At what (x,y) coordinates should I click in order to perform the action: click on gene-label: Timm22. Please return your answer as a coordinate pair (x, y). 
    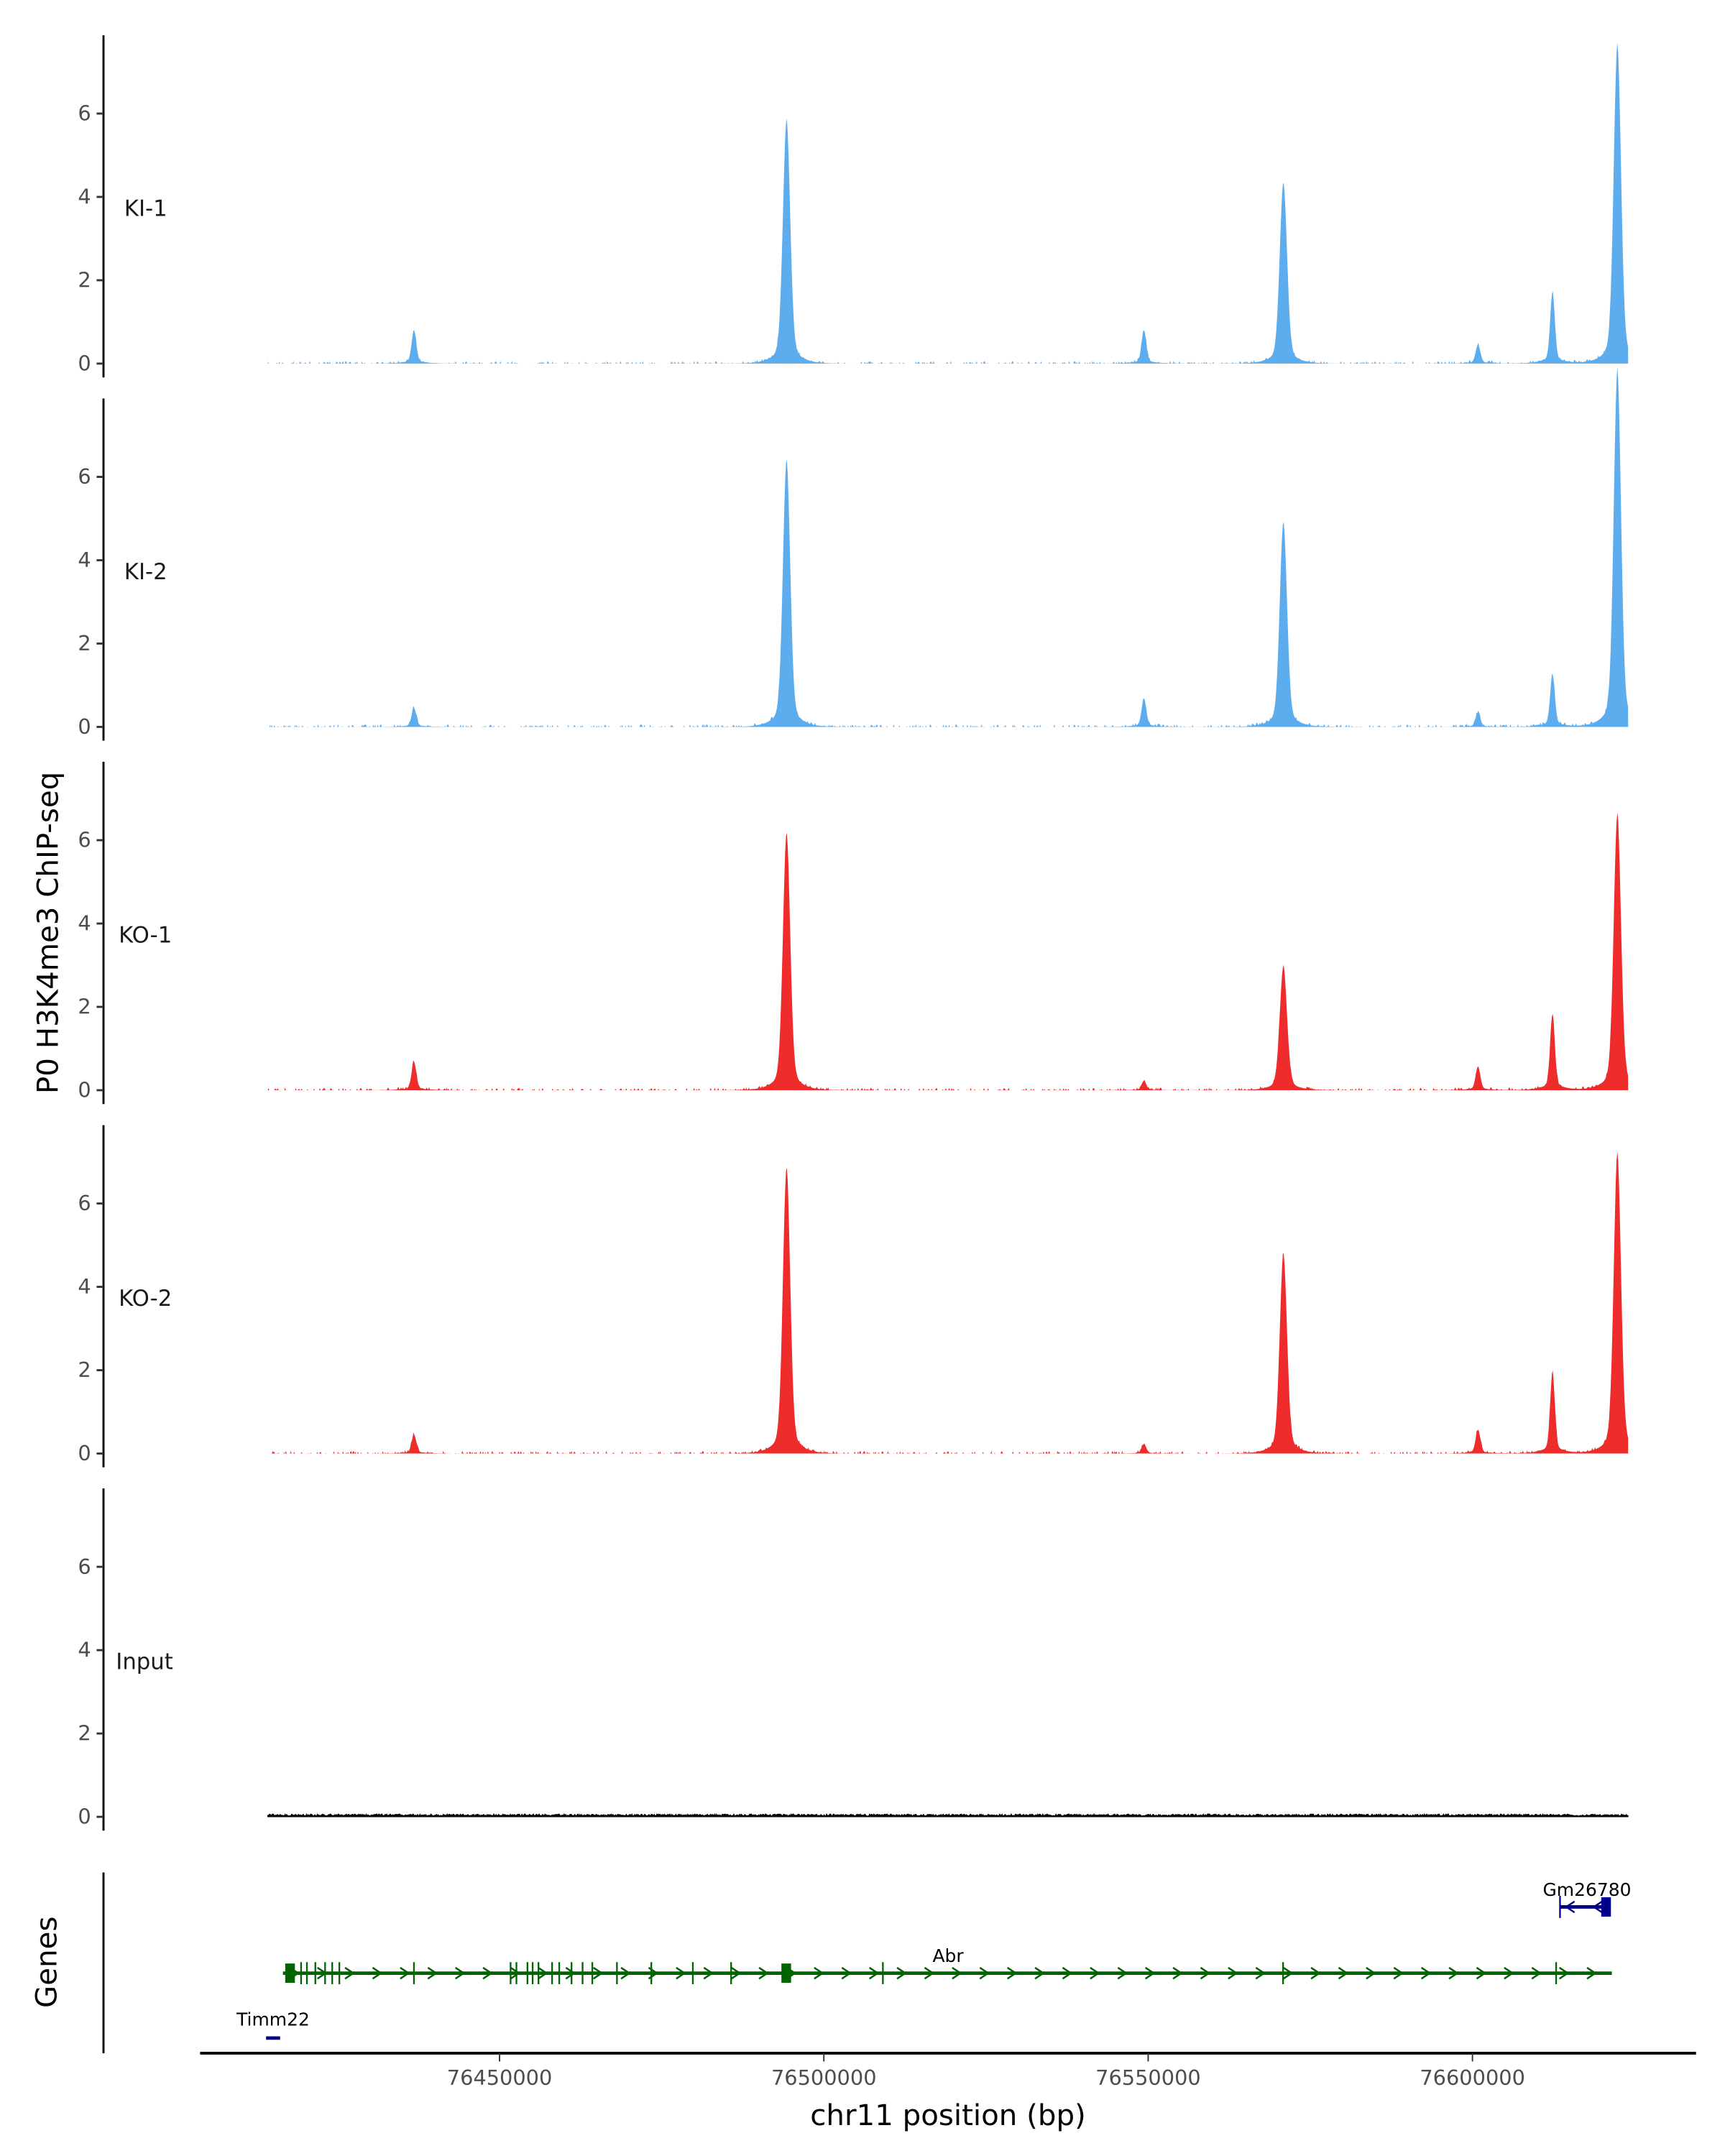
    Looking at the image, I should click on (273, 2019).